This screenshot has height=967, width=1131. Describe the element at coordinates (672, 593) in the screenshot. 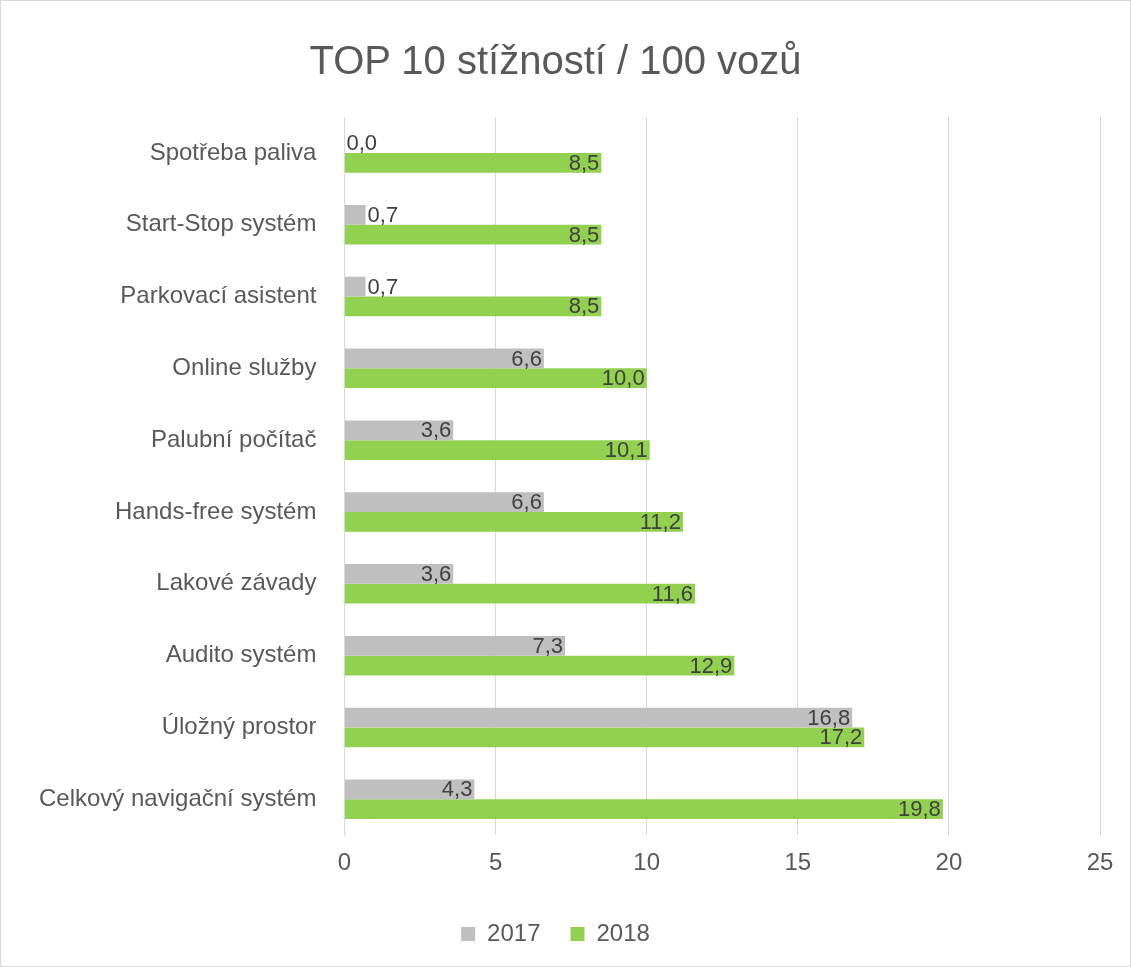

I see `data-label: 11,6` at that location.